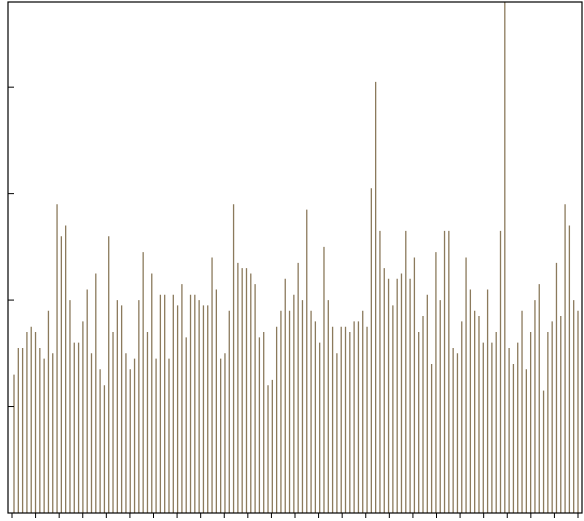  What do you see at coordinates (295, 515) in the screenshot?
I see `x-axis-ticks` at bounding box center [295, 515].